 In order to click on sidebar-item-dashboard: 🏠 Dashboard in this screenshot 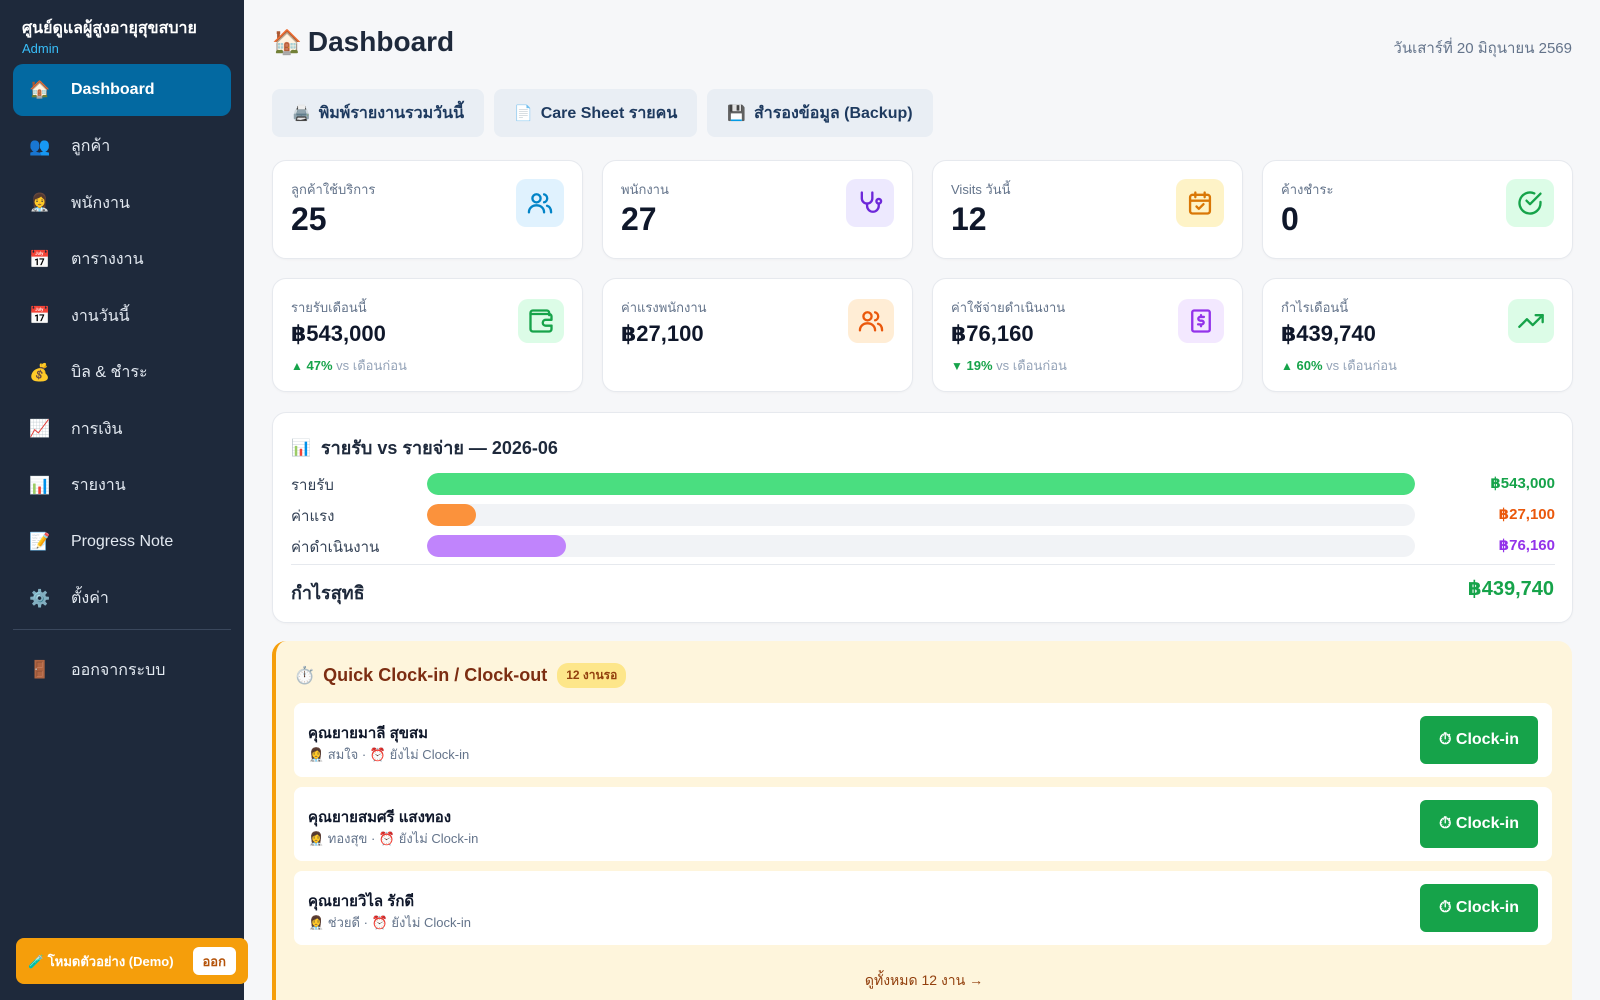, I will do `click(122, 90)`.